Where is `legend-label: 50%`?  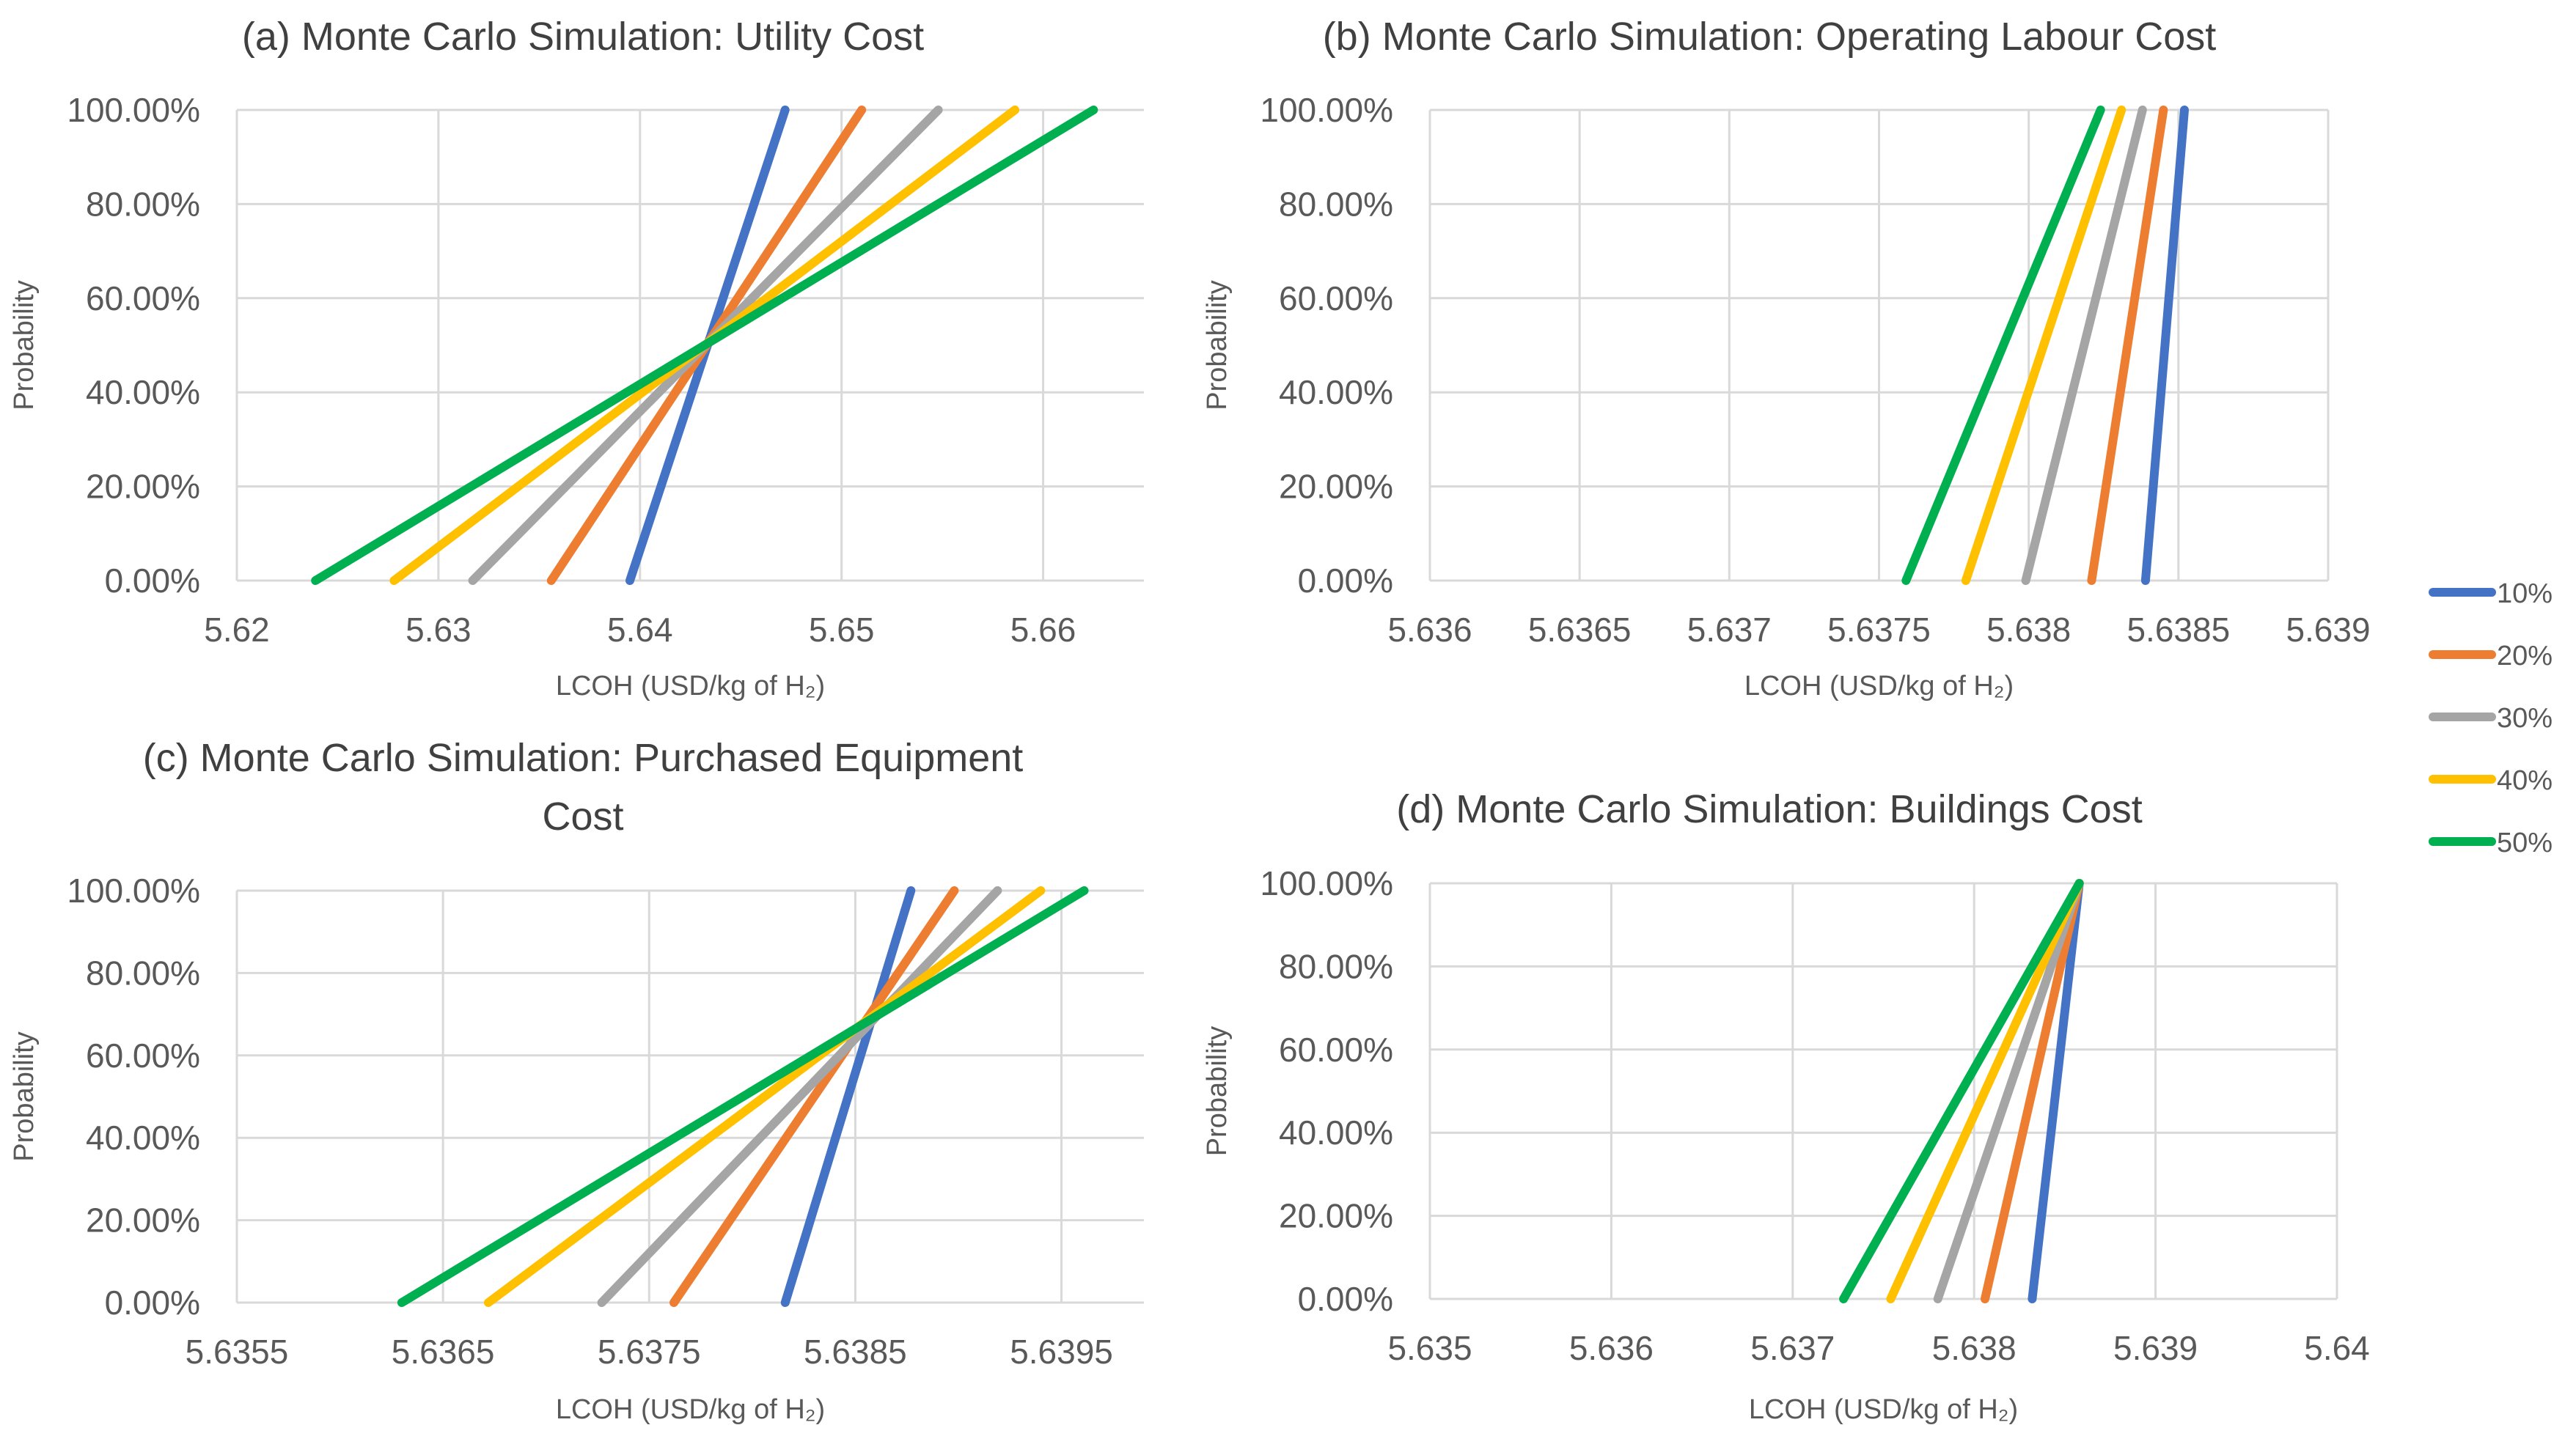
legend-label: 50% is located at coordinates (2525, 843).